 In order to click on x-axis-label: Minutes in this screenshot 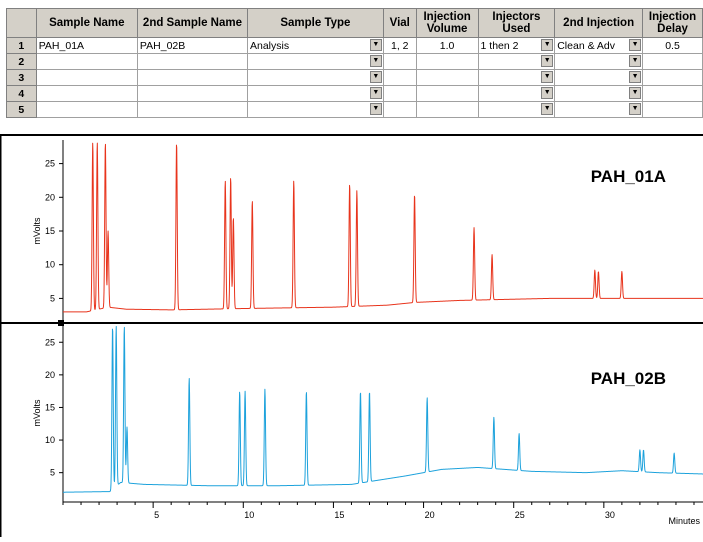, I will do `click(684, 521)`.